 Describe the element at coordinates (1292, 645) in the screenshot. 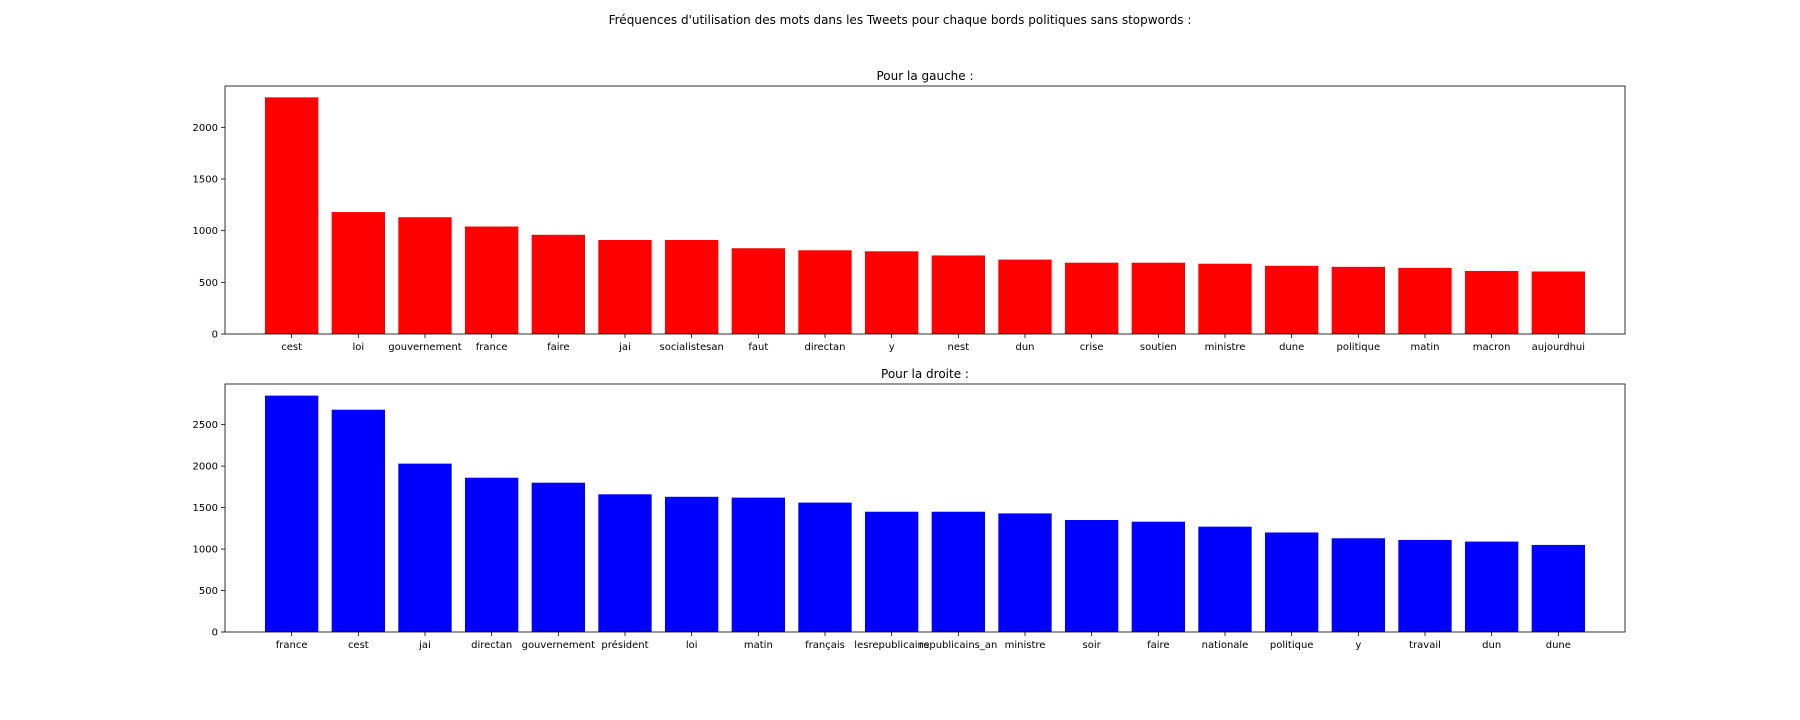

I see `chart-1-xtick-label-15: politique` at that location.